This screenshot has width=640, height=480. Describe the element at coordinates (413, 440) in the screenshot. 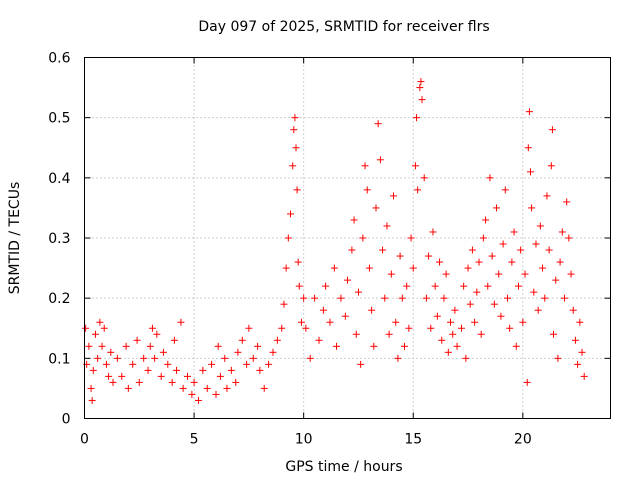

I see `x-tick-label: 15` at that location.